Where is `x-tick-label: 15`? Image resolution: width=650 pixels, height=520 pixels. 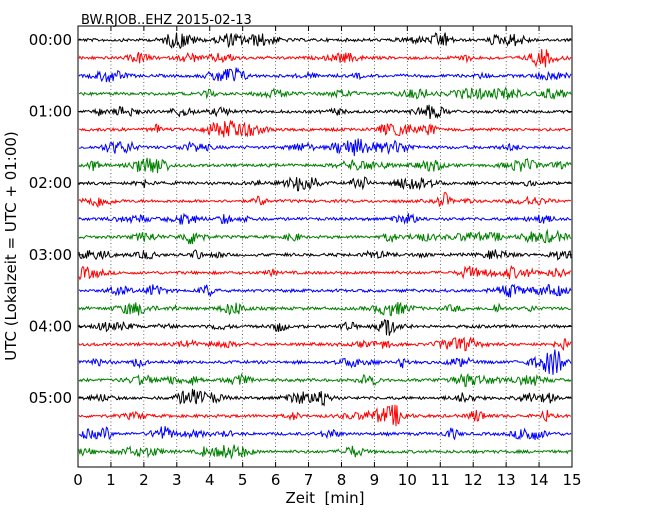
x-tick-label: 15 is located at coordinates (571, 480).